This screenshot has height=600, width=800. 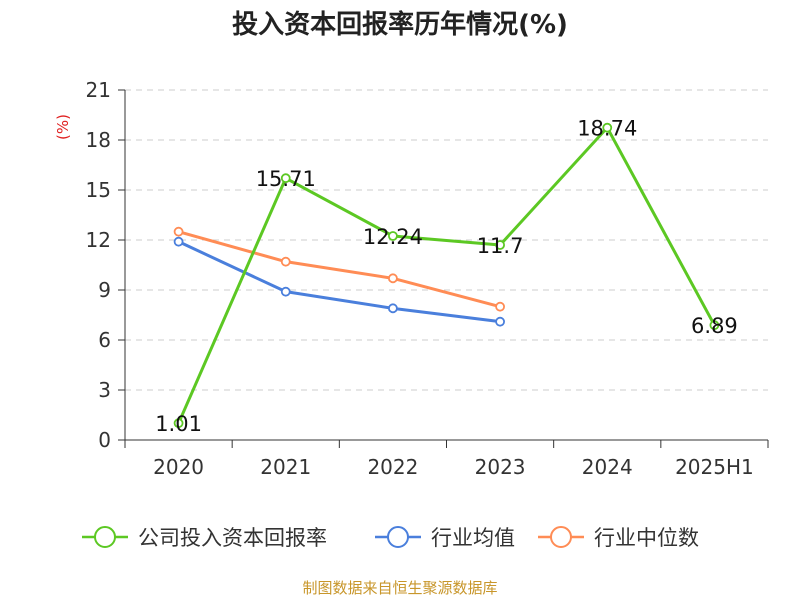 I want to click on data-label: 12.24, so click(x=393, y=237).